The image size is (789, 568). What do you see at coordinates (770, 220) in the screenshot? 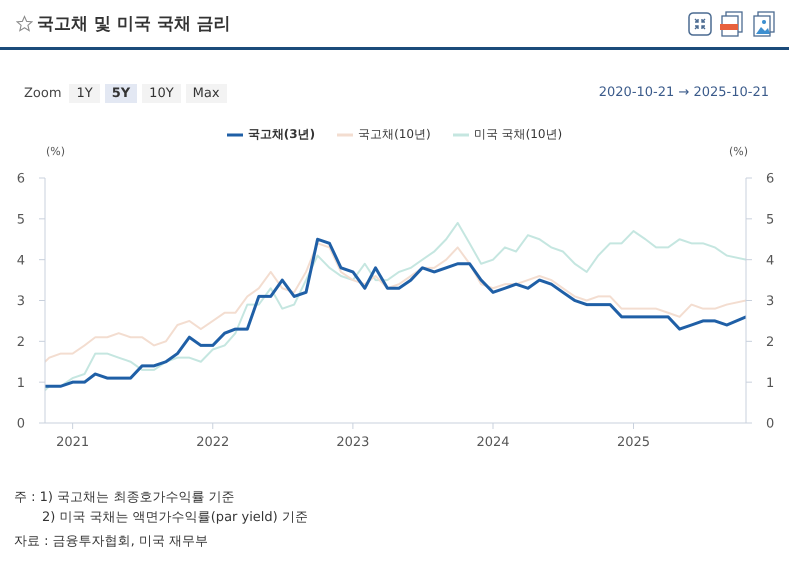
I see `y2-tick-label: 5` at bounding box center [770, 220].